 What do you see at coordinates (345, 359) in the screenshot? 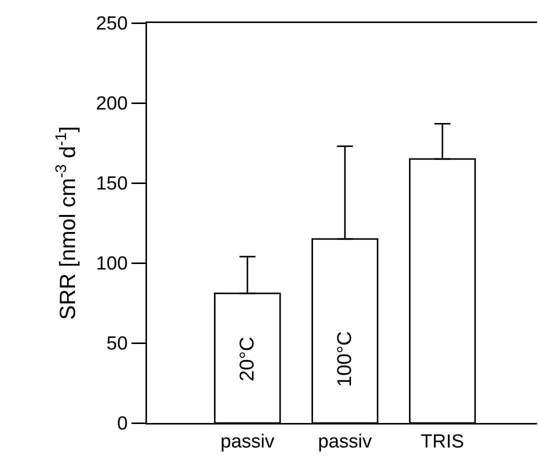
I see `annotation: 100°C` at bounding box center [345, 359].